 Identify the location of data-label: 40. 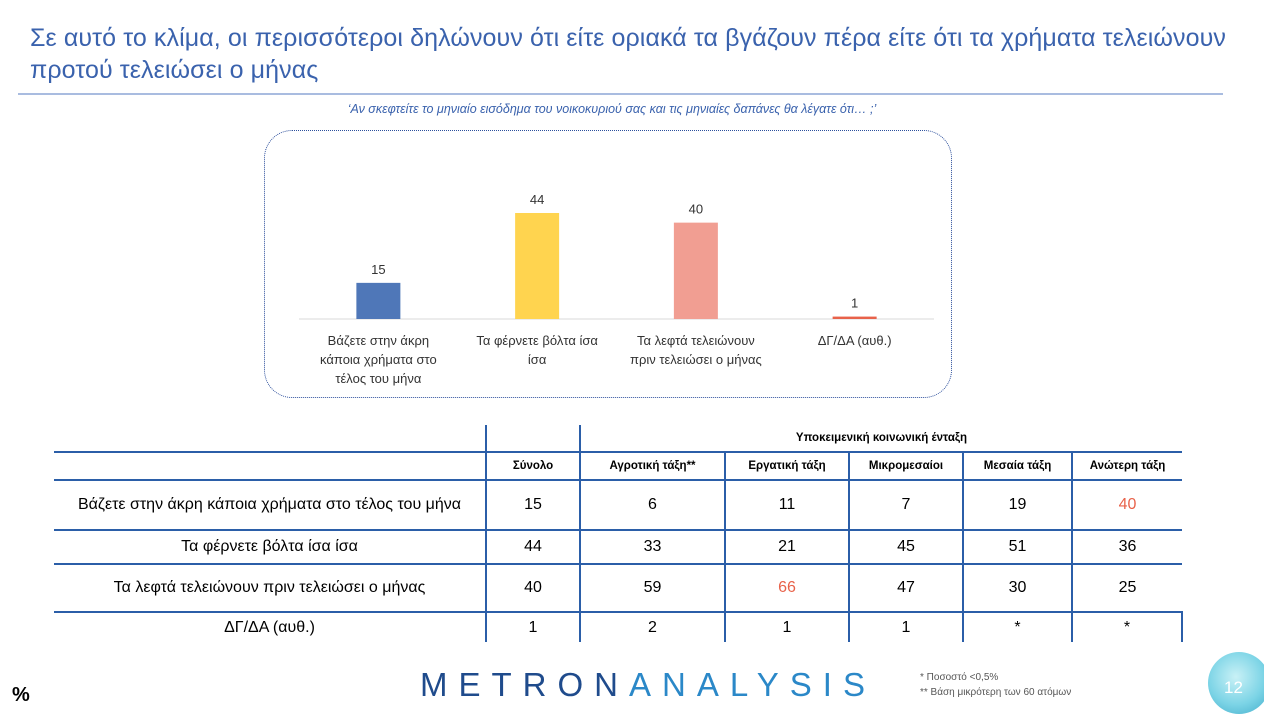
(696, 209).